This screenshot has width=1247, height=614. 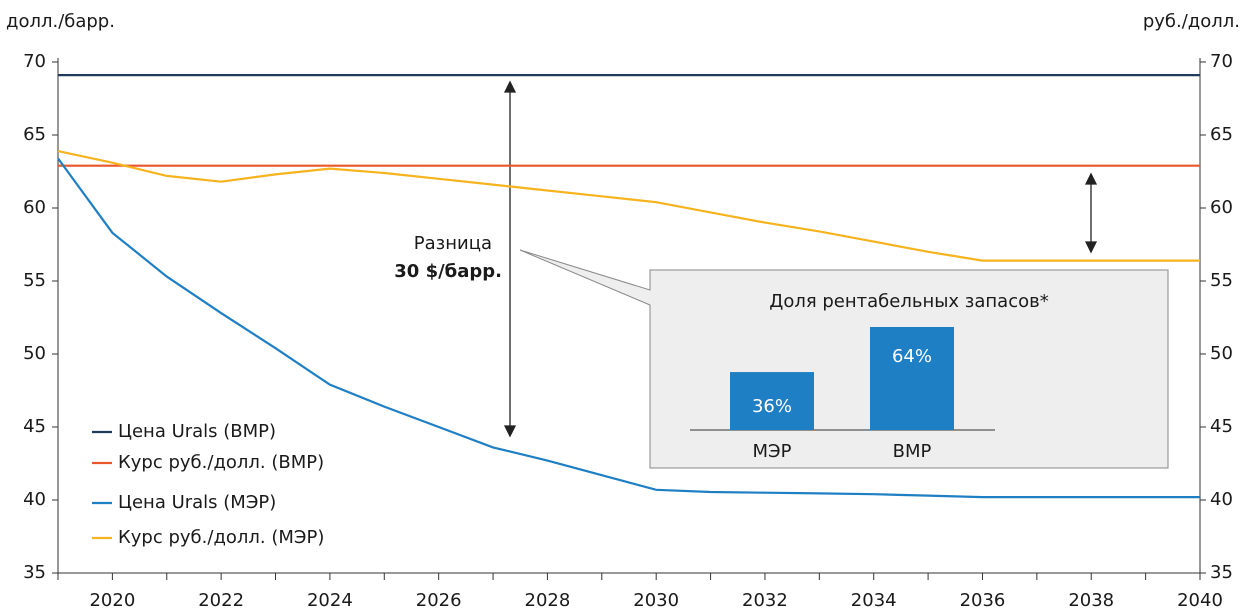 I want to click on y2-tick-label: 50, so click(x=1221, y=353).